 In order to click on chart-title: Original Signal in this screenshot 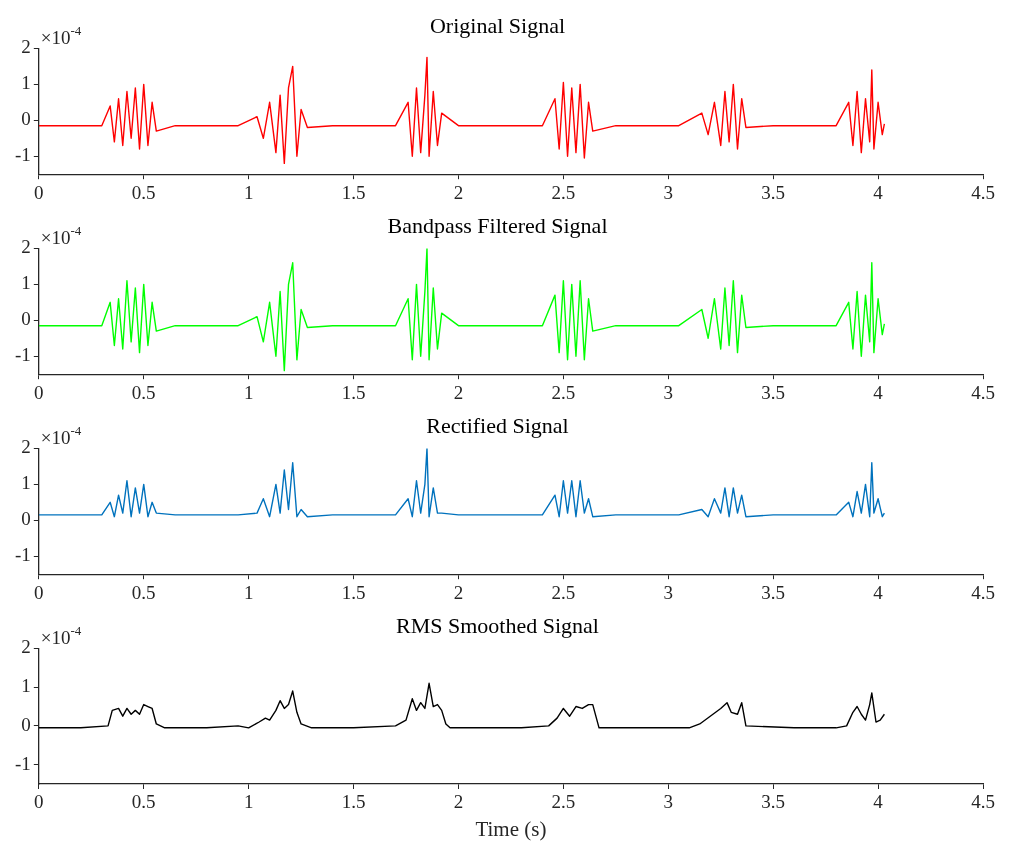, I will do `click(497, 25)`.